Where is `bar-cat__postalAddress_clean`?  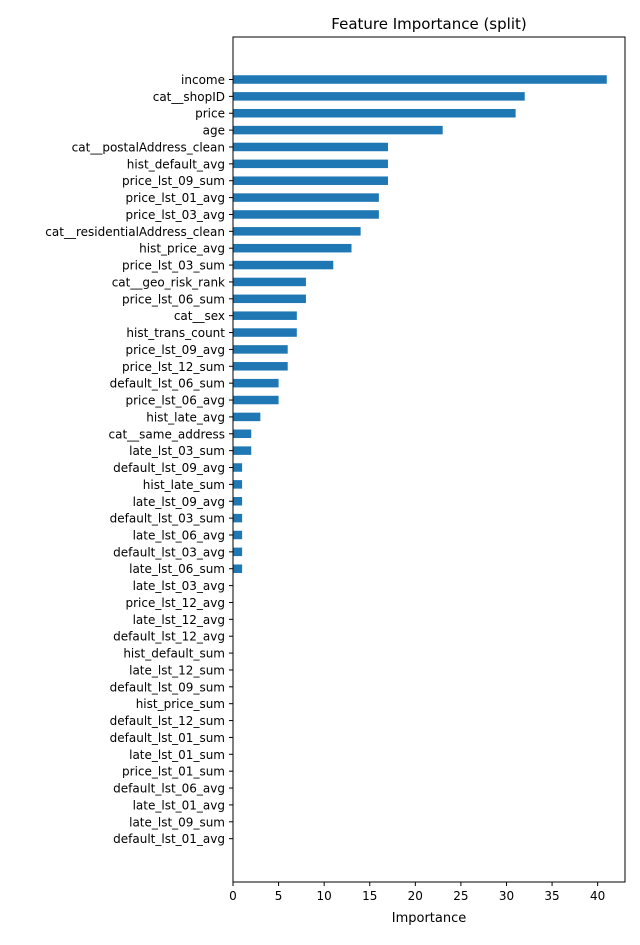 bar-cat__postalAddress_clean is located at coordinates (310, 147).